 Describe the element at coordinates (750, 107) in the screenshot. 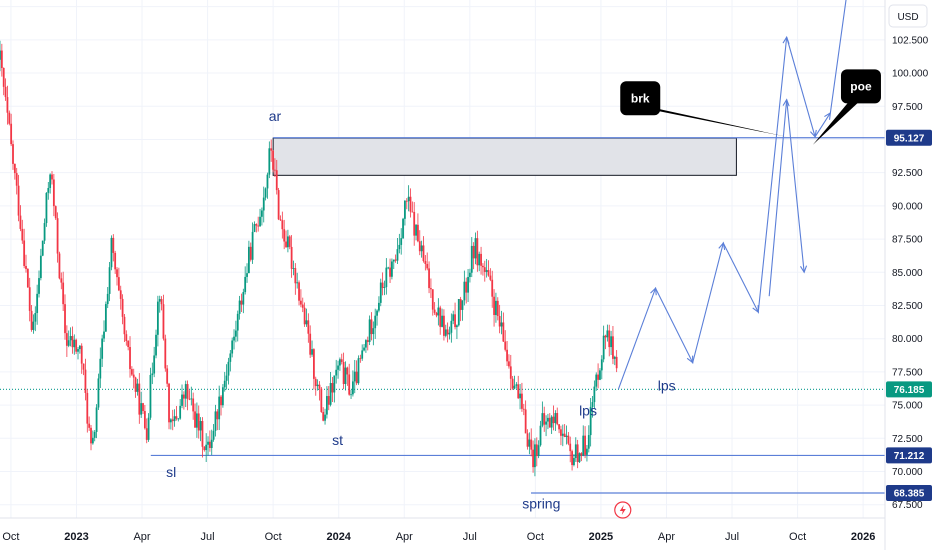

I see `callout-bubbles: brk poe` at that location.